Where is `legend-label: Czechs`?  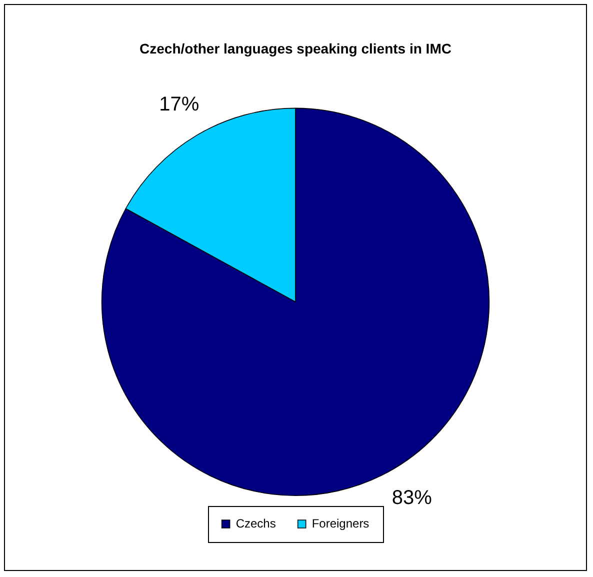
legend-label: Czechs is located at coordinates (256, 523).